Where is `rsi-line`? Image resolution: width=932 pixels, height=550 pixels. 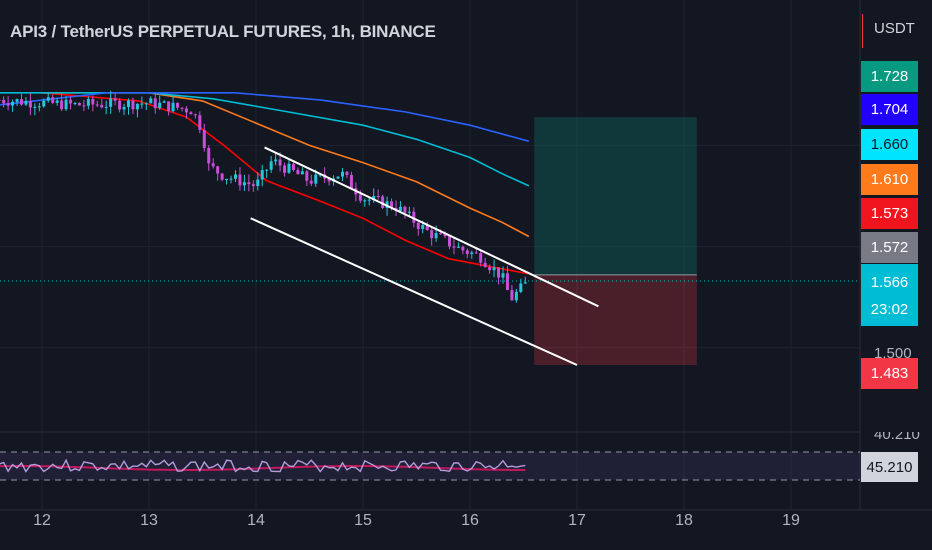
rsi-line is located at coordinates (263, 465).